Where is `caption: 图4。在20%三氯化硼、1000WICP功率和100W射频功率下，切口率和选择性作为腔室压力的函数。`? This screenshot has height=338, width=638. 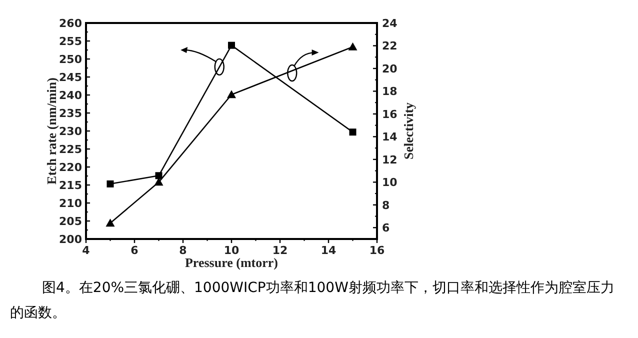
caption: 图4。在20%三氯化硼、1000WICP功率和100W射频功率下，切口率和选择性作为腔室压力的函数。 is located at coordinates (313, 301).